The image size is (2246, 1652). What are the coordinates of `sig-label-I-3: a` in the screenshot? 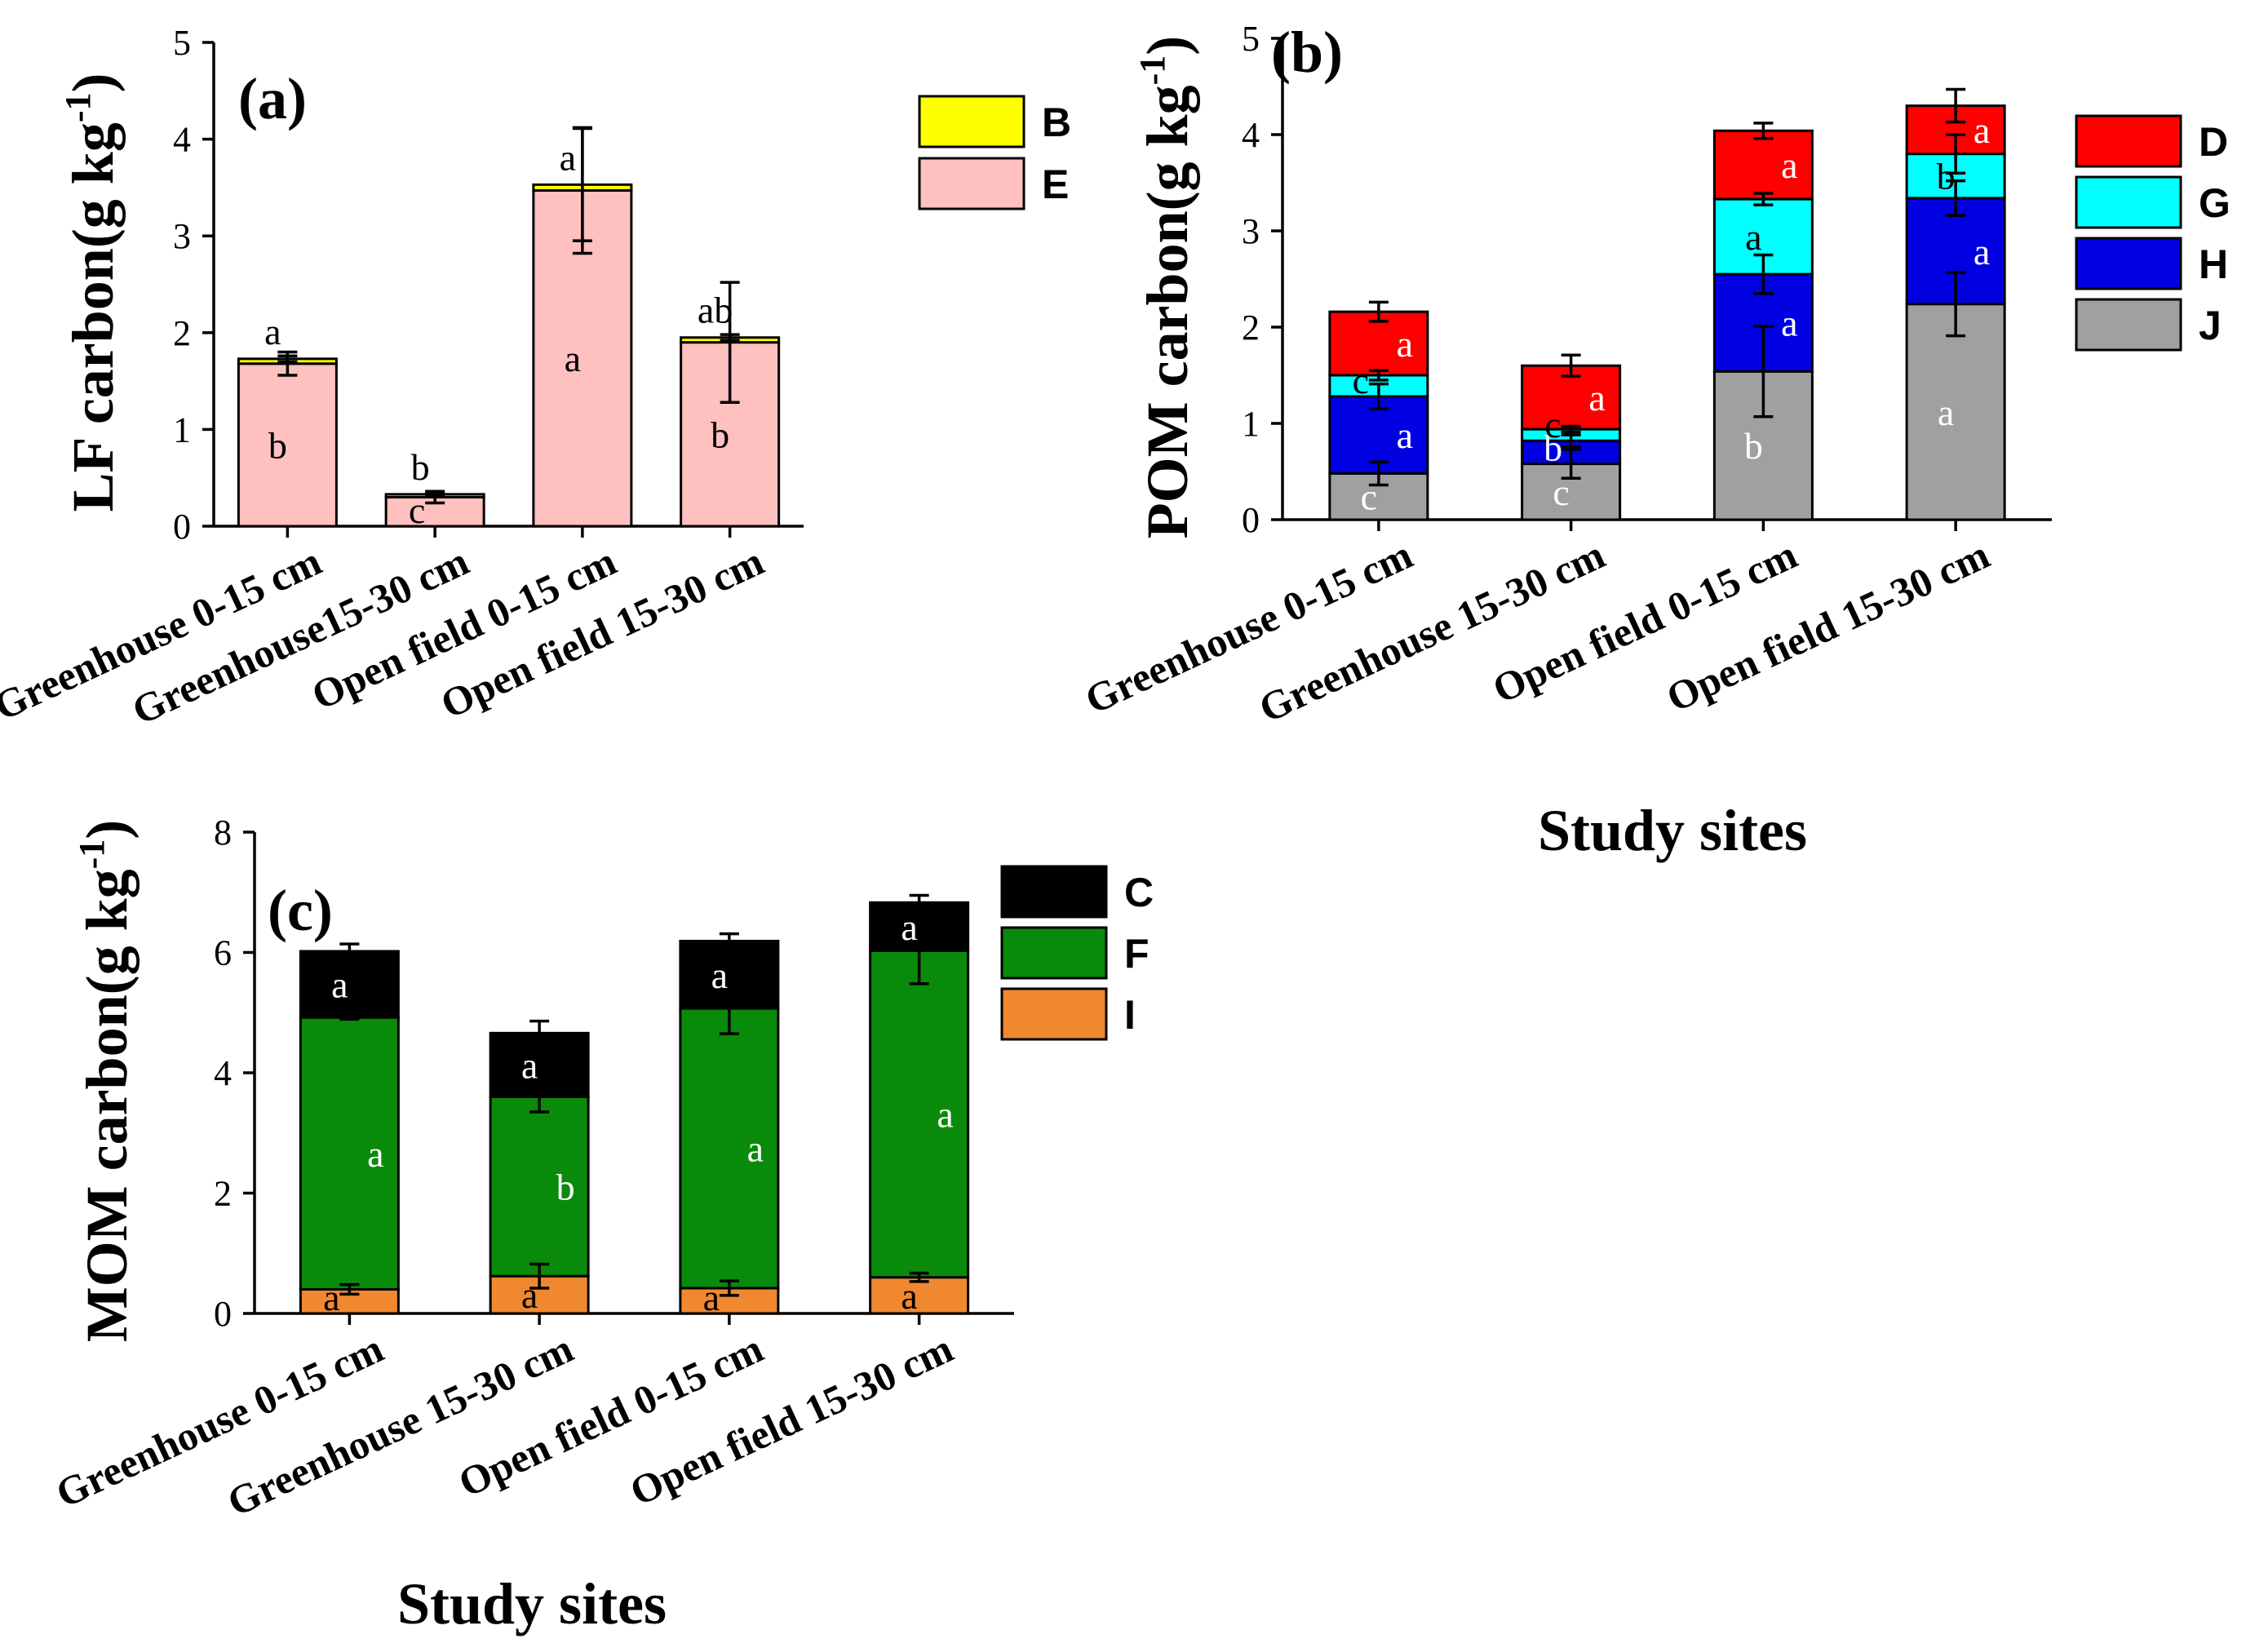 It's located at (909, 1296).